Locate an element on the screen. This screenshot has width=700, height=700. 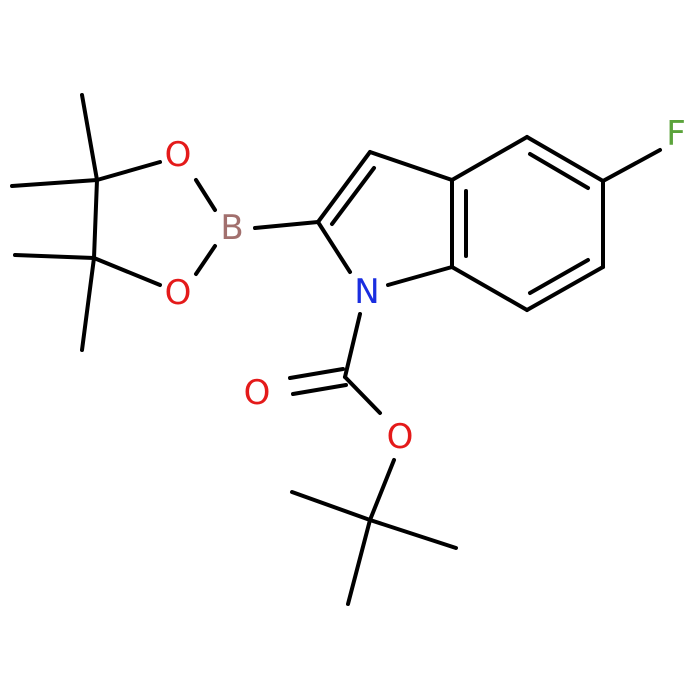
atom-label: N is located at coordinates (366, 292).